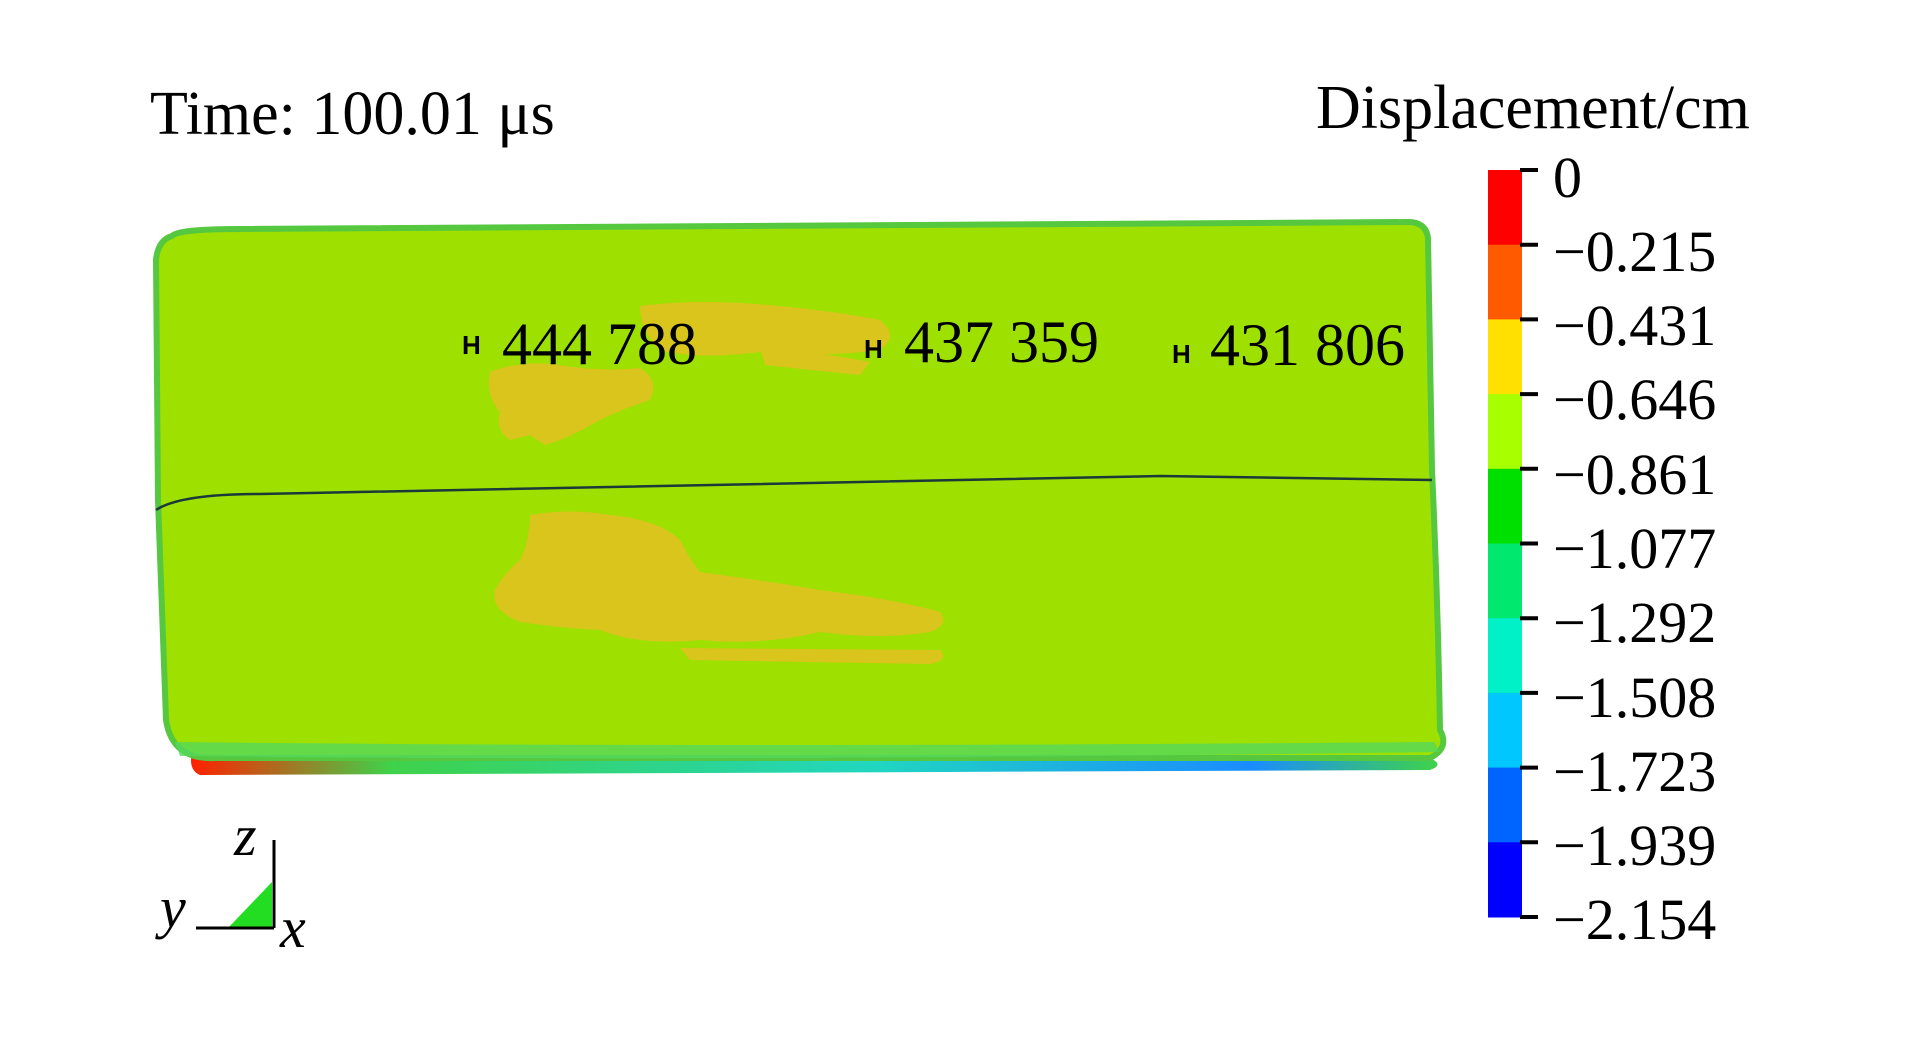 Image resolution: width=1923 pixels, height=1039 pixels. What do you see at coordinates (352, 114) in the screenshot?
I see `time-label: Time: 100.01 μs` at bounding box center [352, 114].